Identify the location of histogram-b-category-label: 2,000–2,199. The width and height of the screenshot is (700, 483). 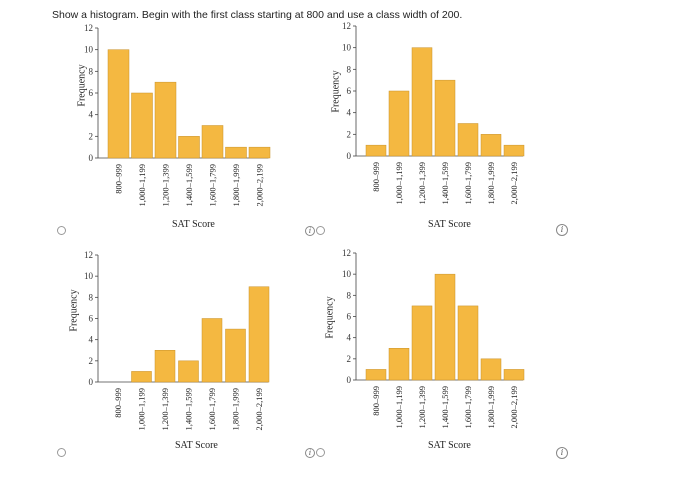
(514, 183).